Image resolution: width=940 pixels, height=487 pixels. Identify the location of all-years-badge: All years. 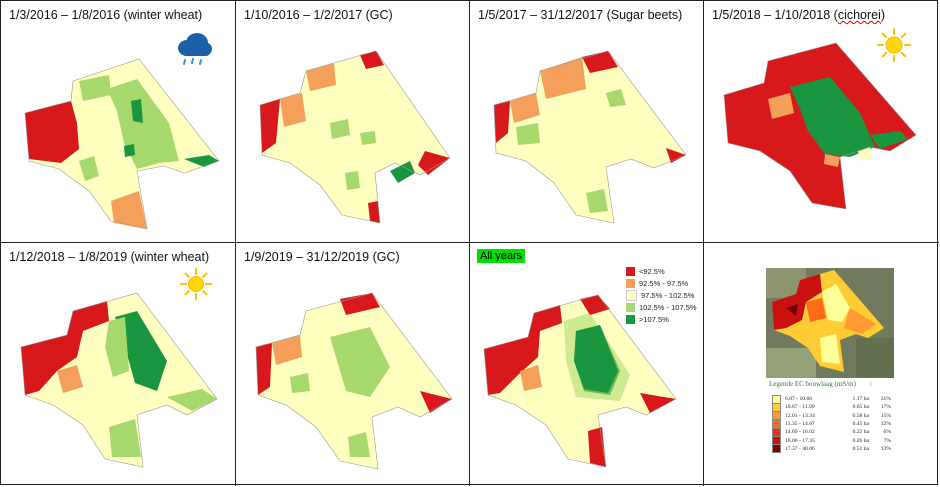
(501, 256).